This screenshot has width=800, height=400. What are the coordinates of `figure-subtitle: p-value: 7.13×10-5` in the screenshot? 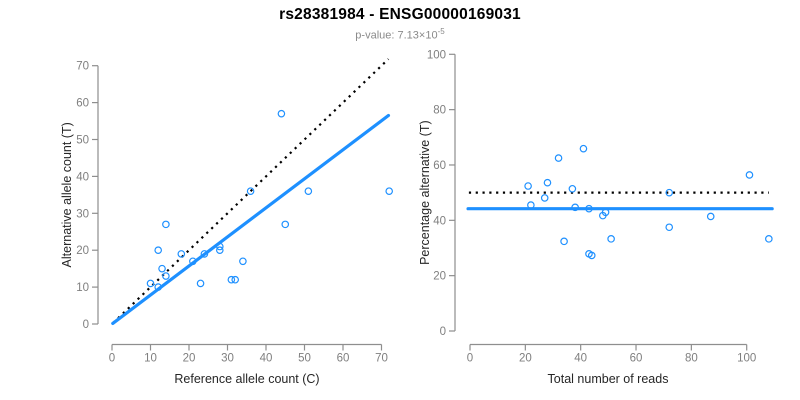 It's located at (400, 34).